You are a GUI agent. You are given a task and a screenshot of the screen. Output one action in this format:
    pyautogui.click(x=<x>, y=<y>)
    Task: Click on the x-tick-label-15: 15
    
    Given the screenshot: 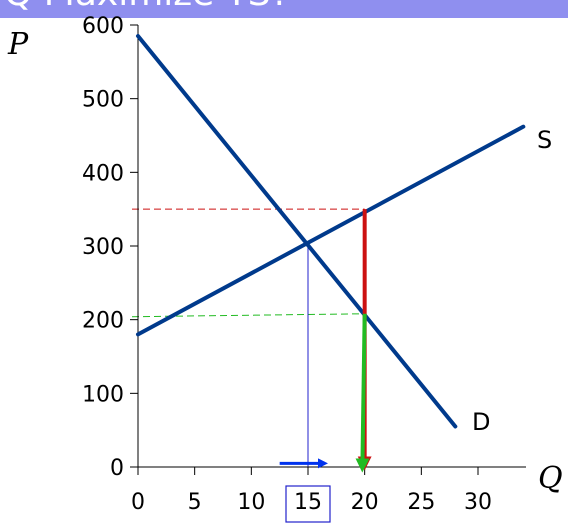 What is the action you would take?
    pyautogui.click(x=308, y=502)
    